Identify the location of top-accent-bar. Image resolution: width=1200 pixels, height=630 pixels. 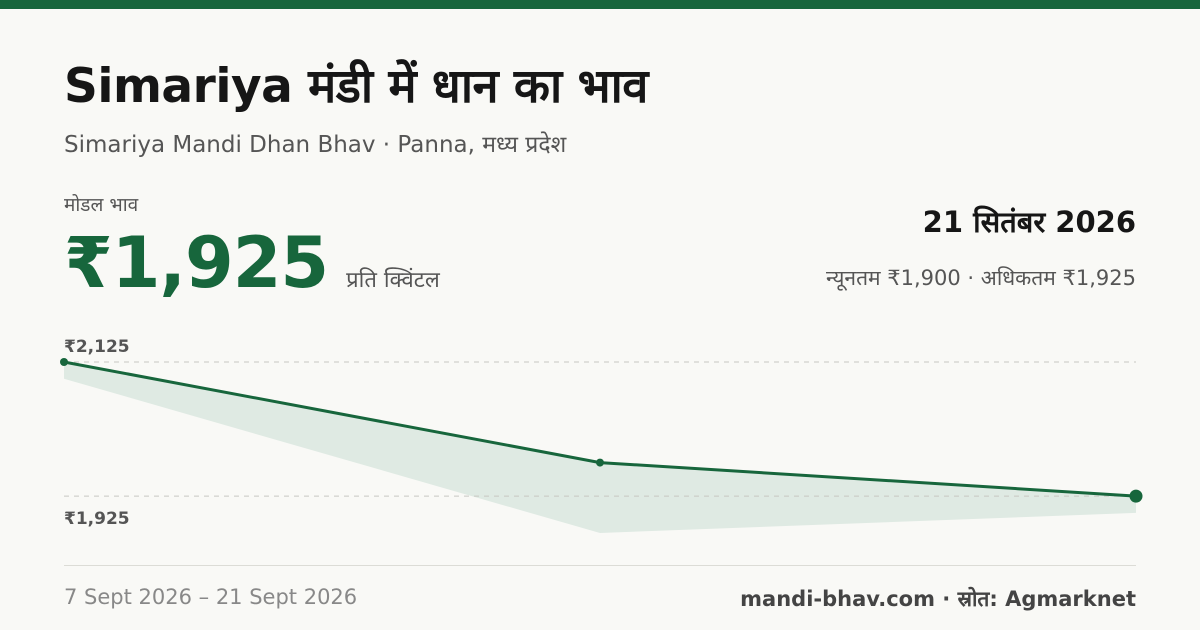
(600, 4).